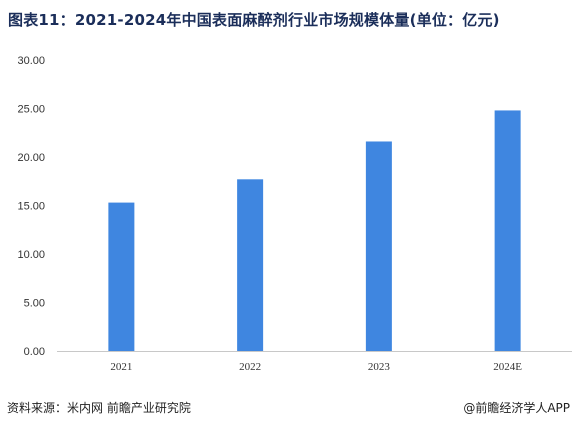 The image size is (580, 426). What do you see at coordinates (250, 367) in the screenshot?
I see `x-tick-label: 2022` at bounding box center [250, 367].